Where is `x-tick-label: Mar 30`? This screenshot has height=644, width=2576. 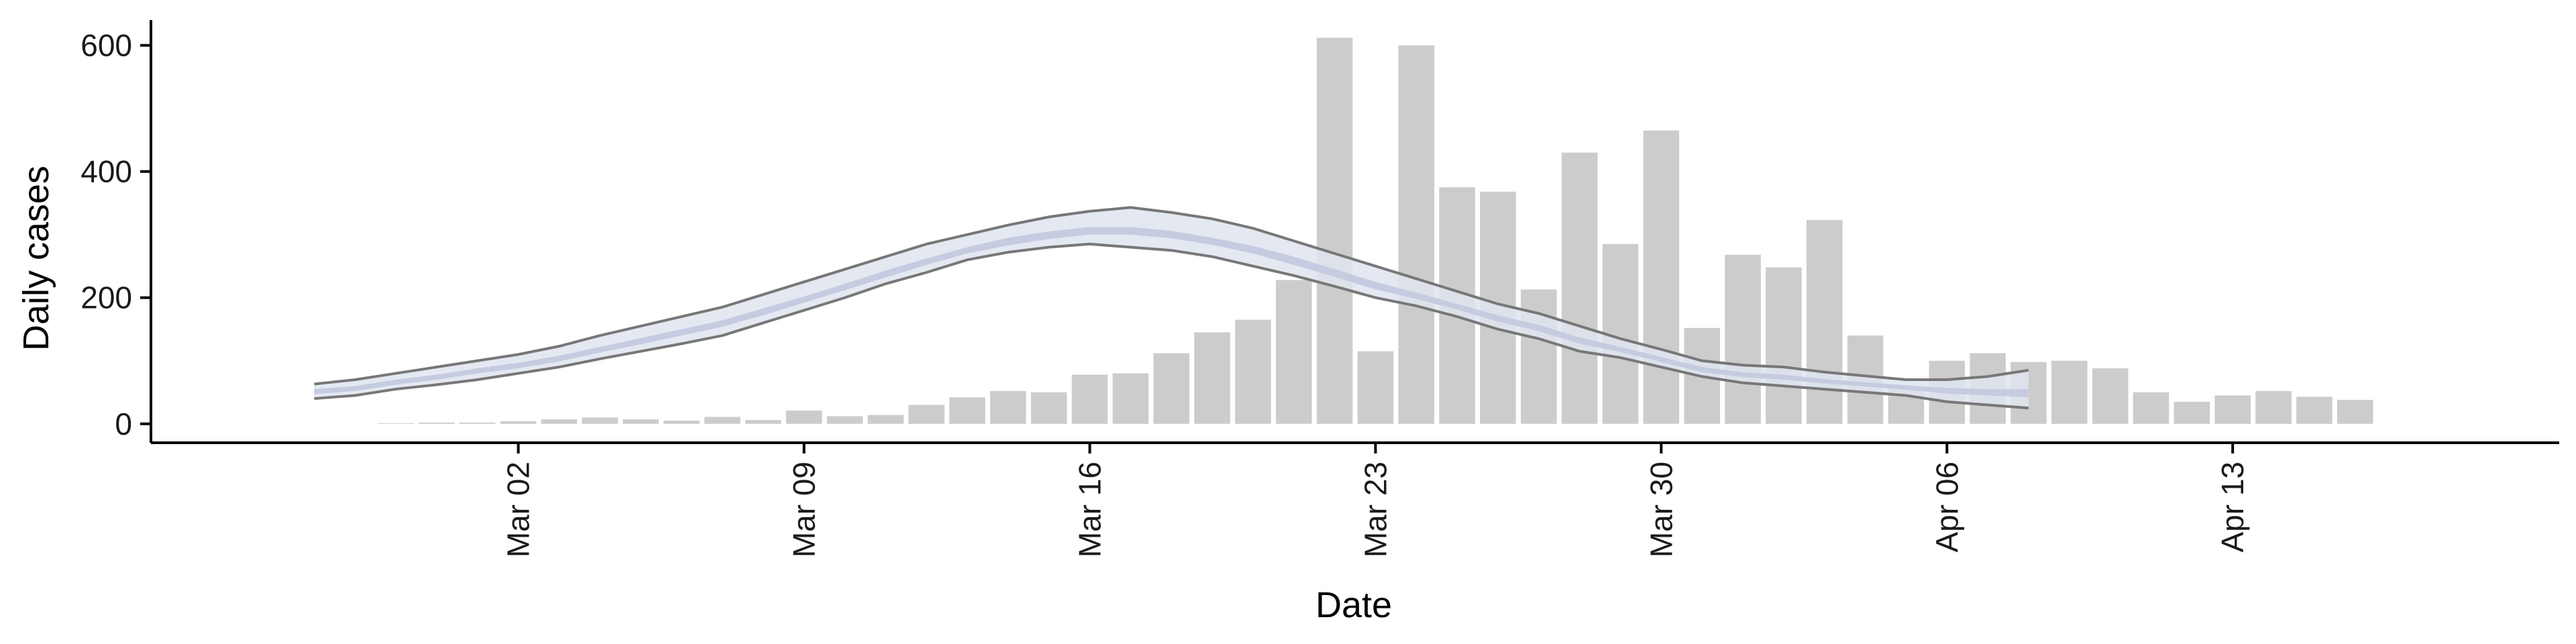 x-tick-label: Mar 30 is located at coordinates (1661, 509).